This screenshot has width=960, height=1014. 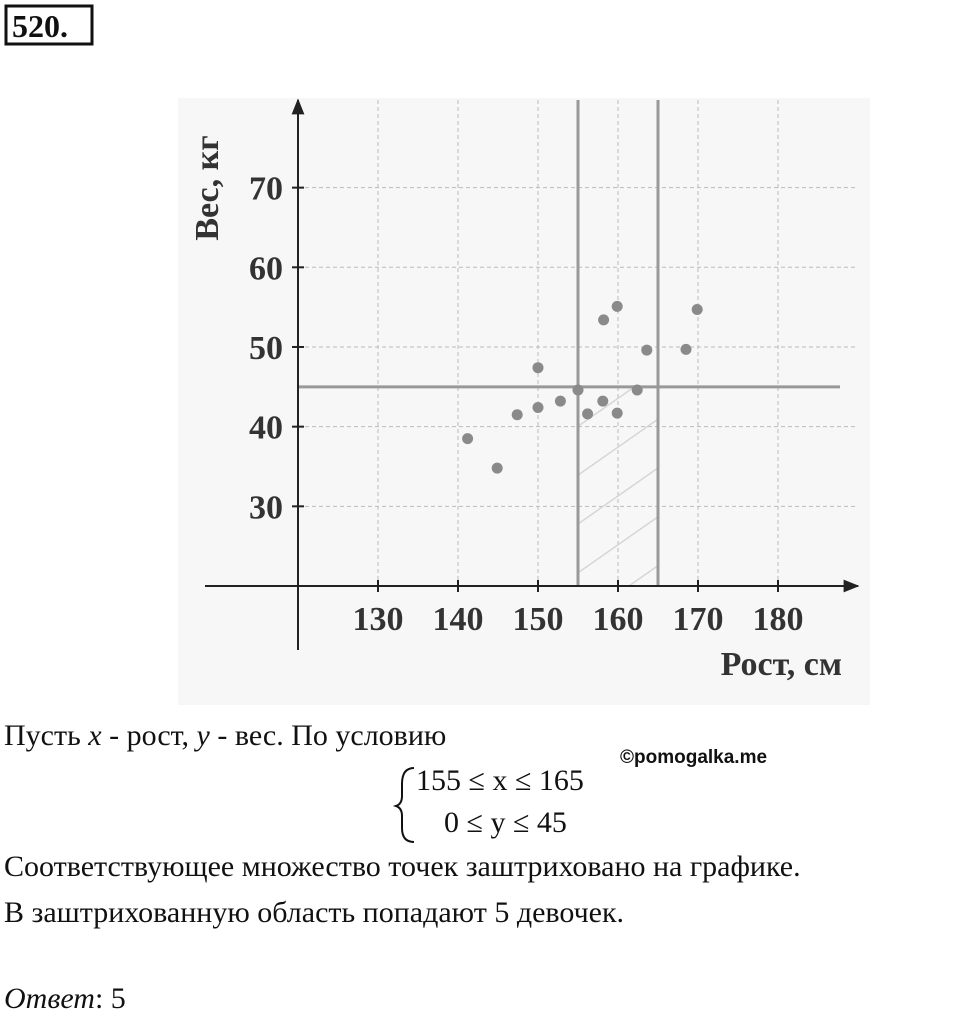 I want to click on x-tick-label: 130, so click(x=378, y=619).